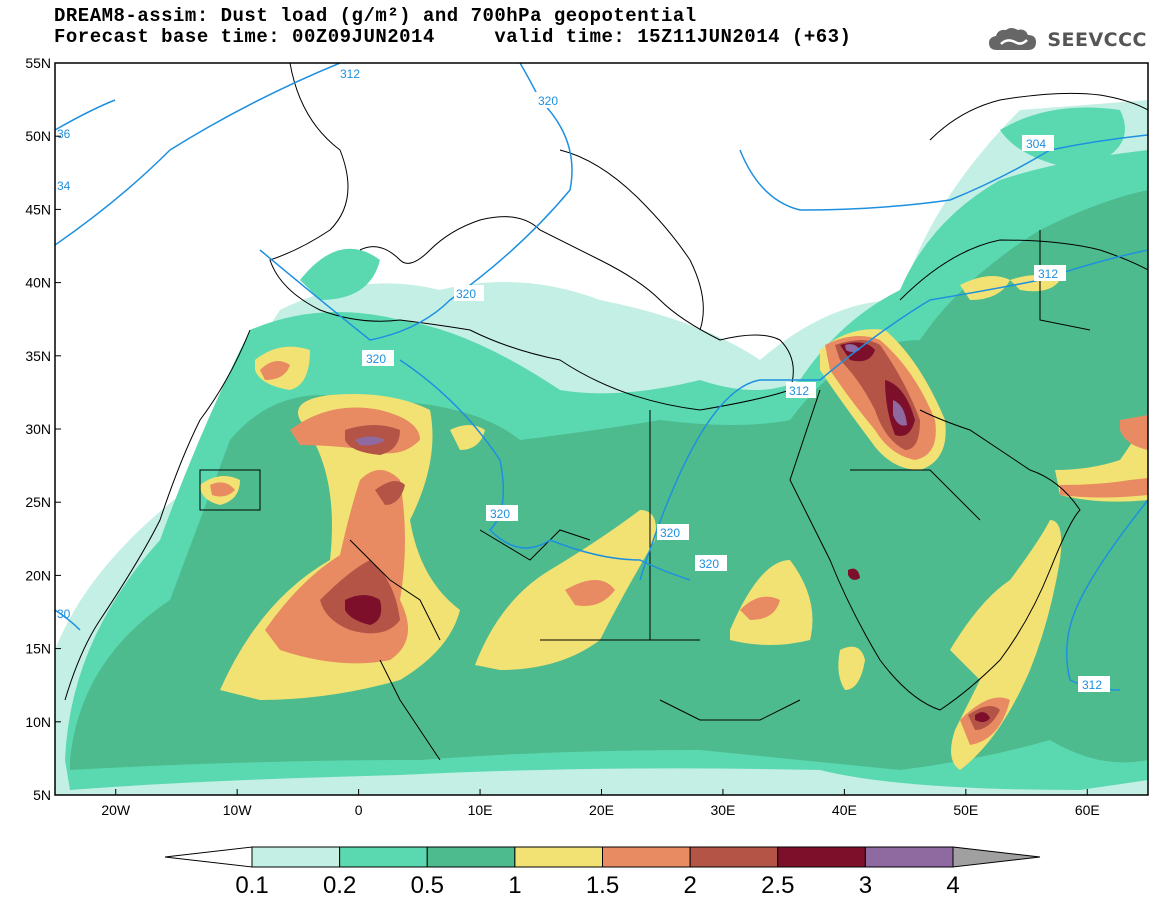 The height and width of the screenshot is (907, 1165). Describe the element at coordinates (38, 63) in the screenshot. I see `lat-tick-label: 55N` at that location.